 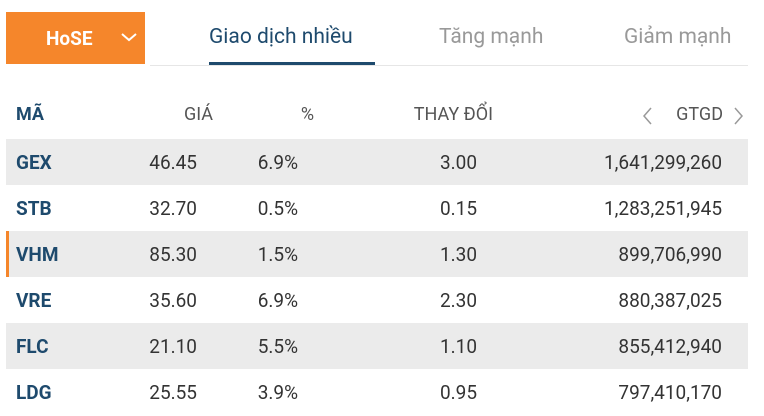 I want to click on cell: 1.5%, so click(x=277, y=254).